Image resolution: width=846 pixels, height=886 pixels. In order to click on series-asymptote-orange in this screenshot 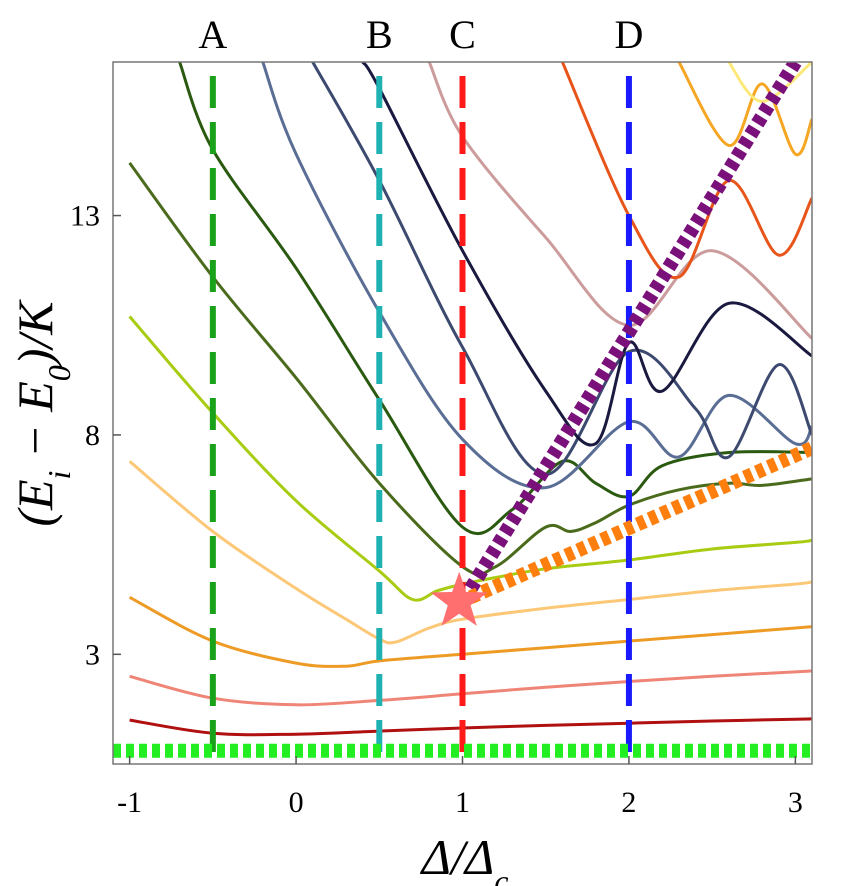, I will do `click(639, 522)`.